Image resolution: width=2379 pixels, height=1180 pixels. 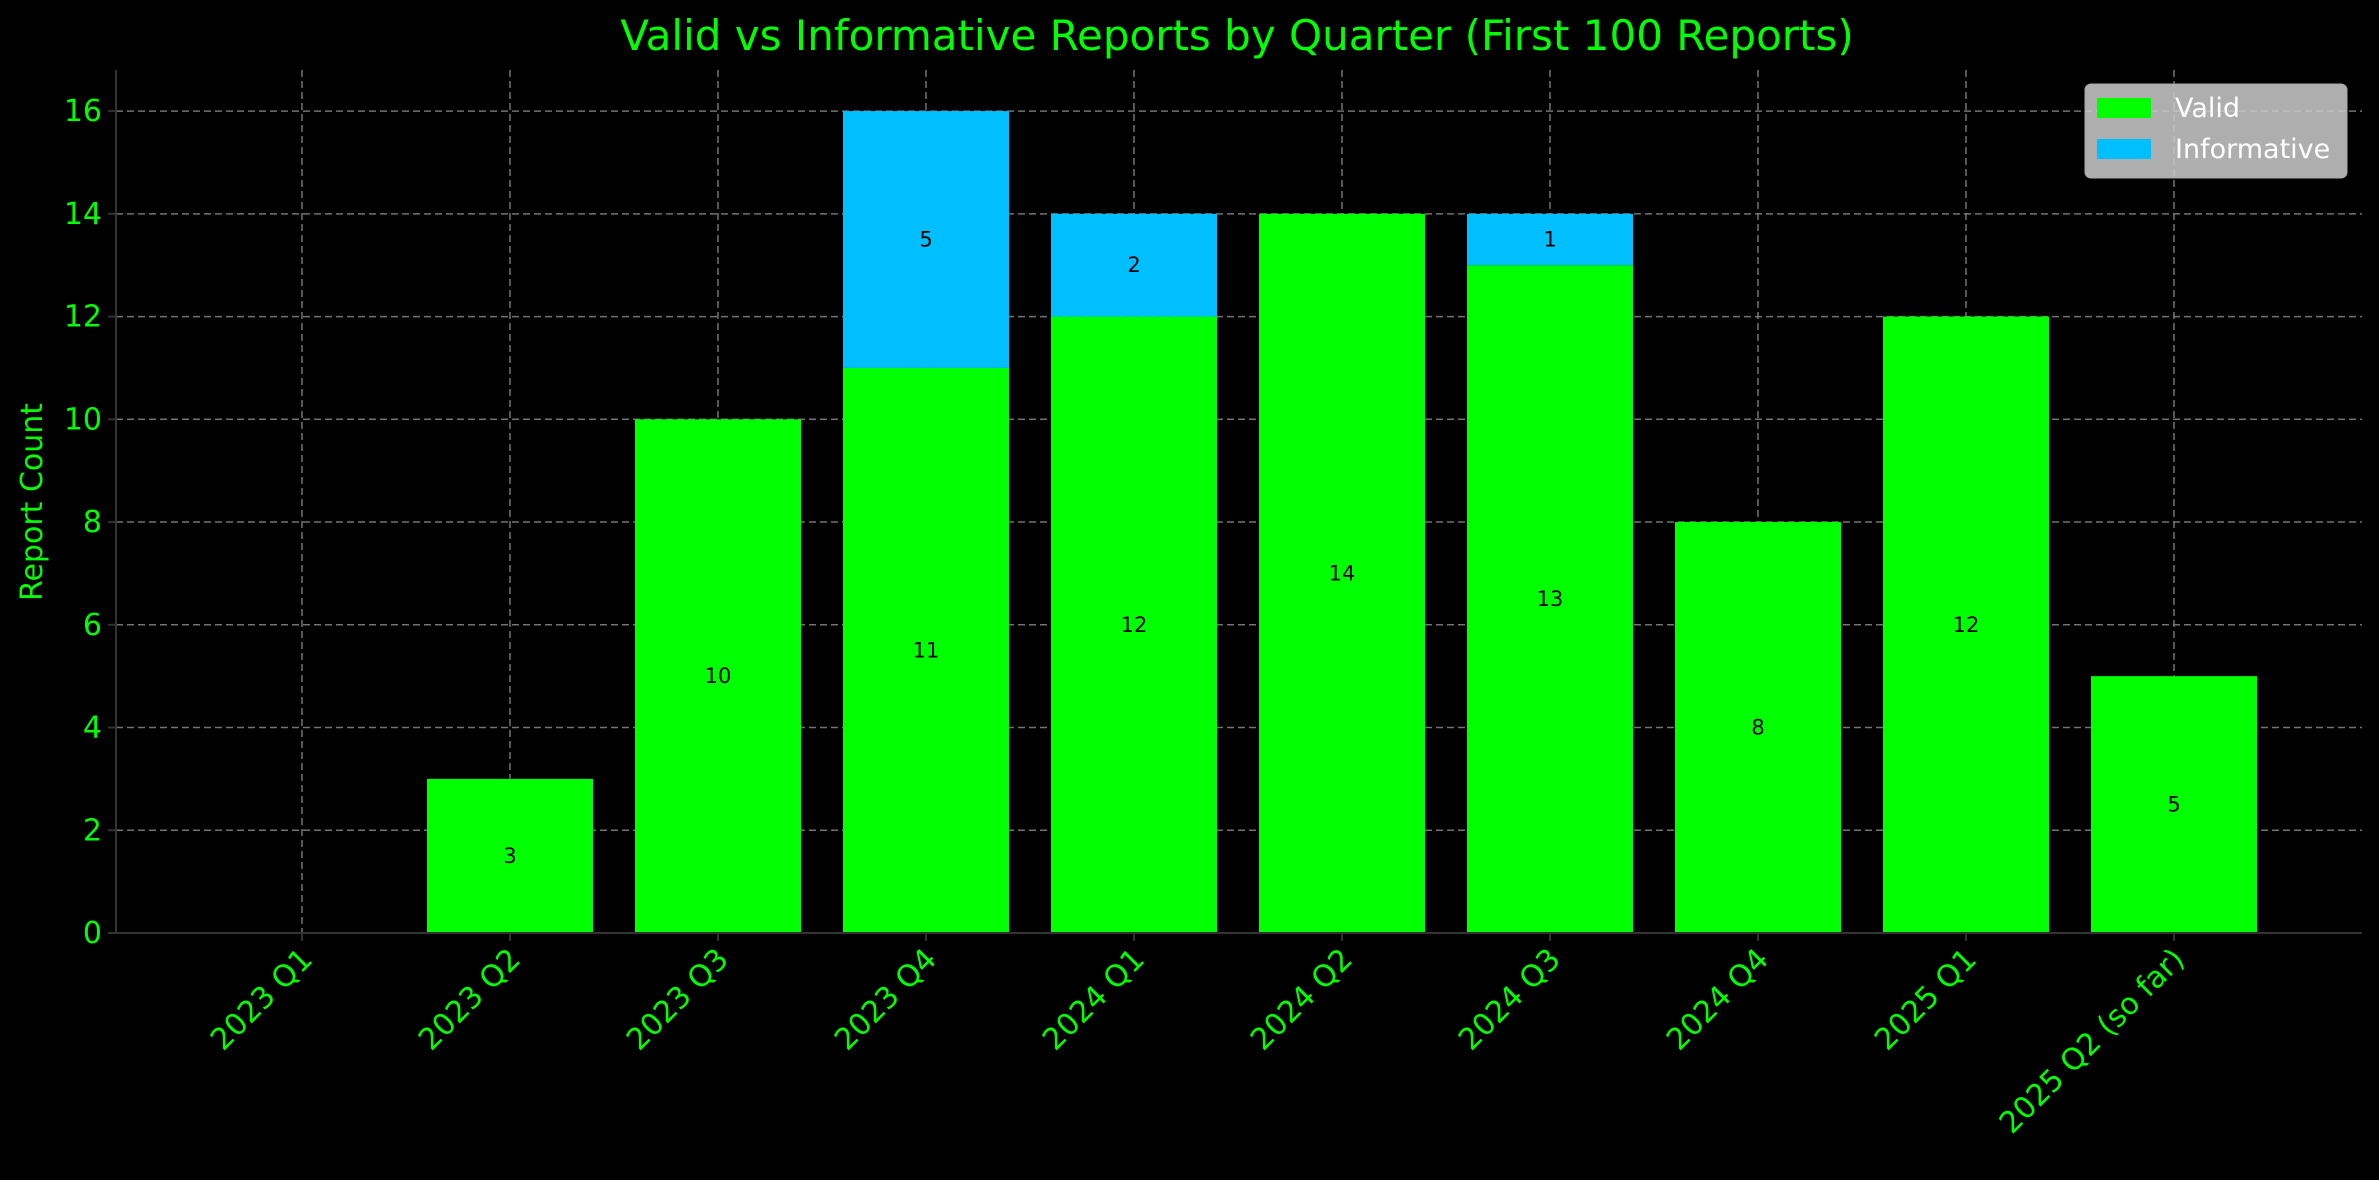 I want to click on data-label-informative-3: 5, so click(x=925, y=240).